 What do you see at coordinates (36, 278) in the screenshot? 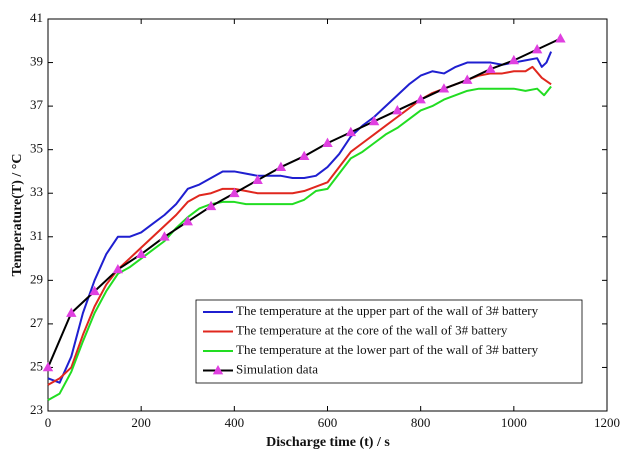
I see `y-tick-label: 29` at bounding box center [36, 278].